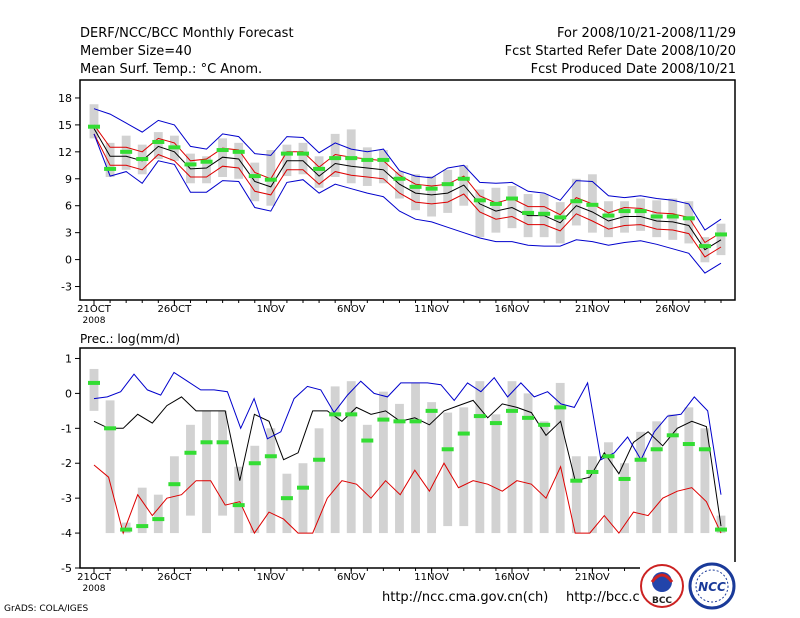 This screenshot has width=800, height=618. Describe the element at coordinates (68, 206) in the screenshot. I see `temp-y-tick-label: 6` at that location.